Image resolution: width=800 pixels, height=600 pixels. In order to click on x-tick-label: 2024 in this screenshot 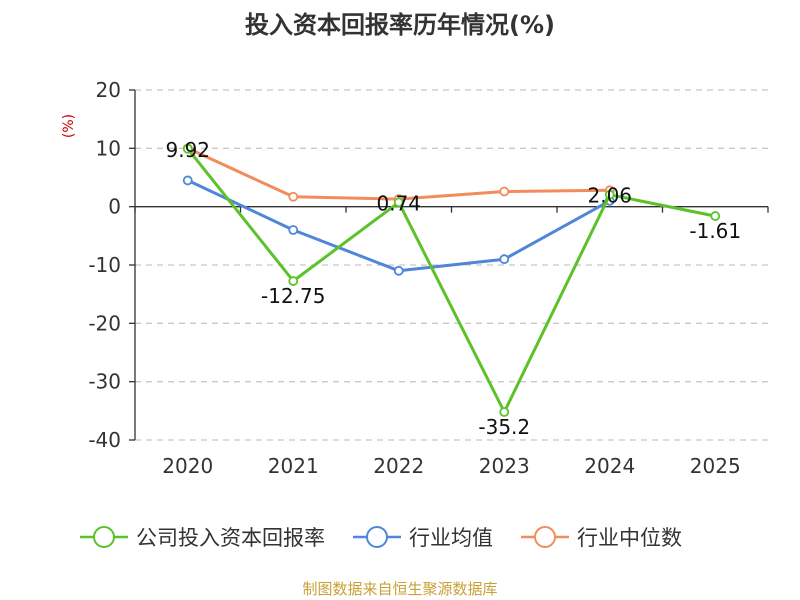, I will do `click(609, 466)`.